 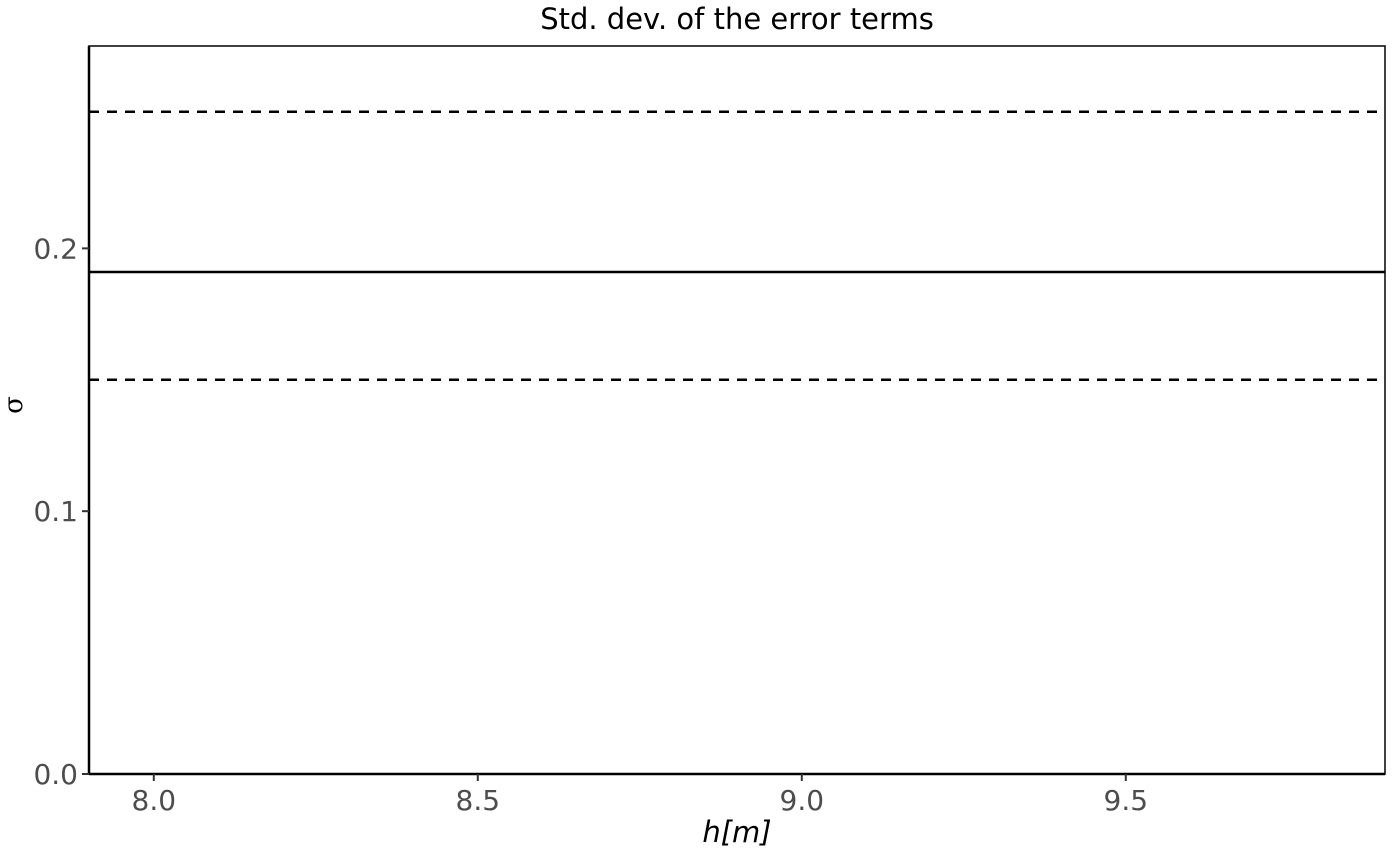 What do you see at coordinates (55, 248) in the screenshot?
I see `y-tick-label: 0.2` at bounding box center [55, 248].